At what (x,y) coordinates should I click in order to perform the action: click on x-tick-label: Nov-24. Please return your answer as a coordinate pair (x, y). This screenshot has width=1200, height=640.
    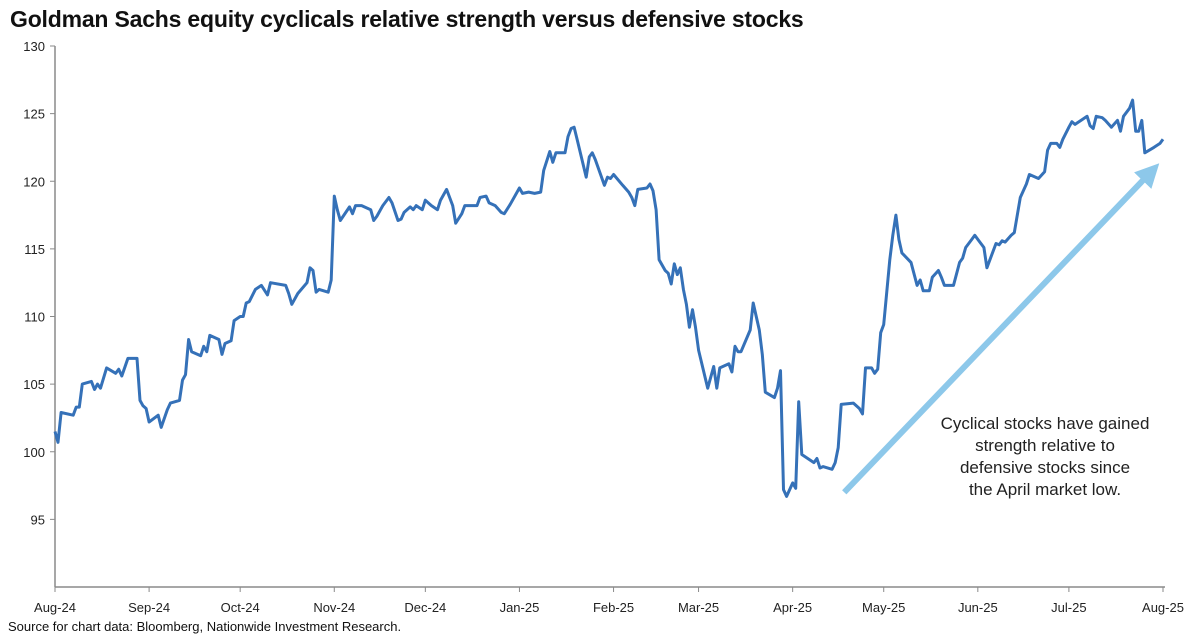
    Looking at the image, I should click on (334, 607).